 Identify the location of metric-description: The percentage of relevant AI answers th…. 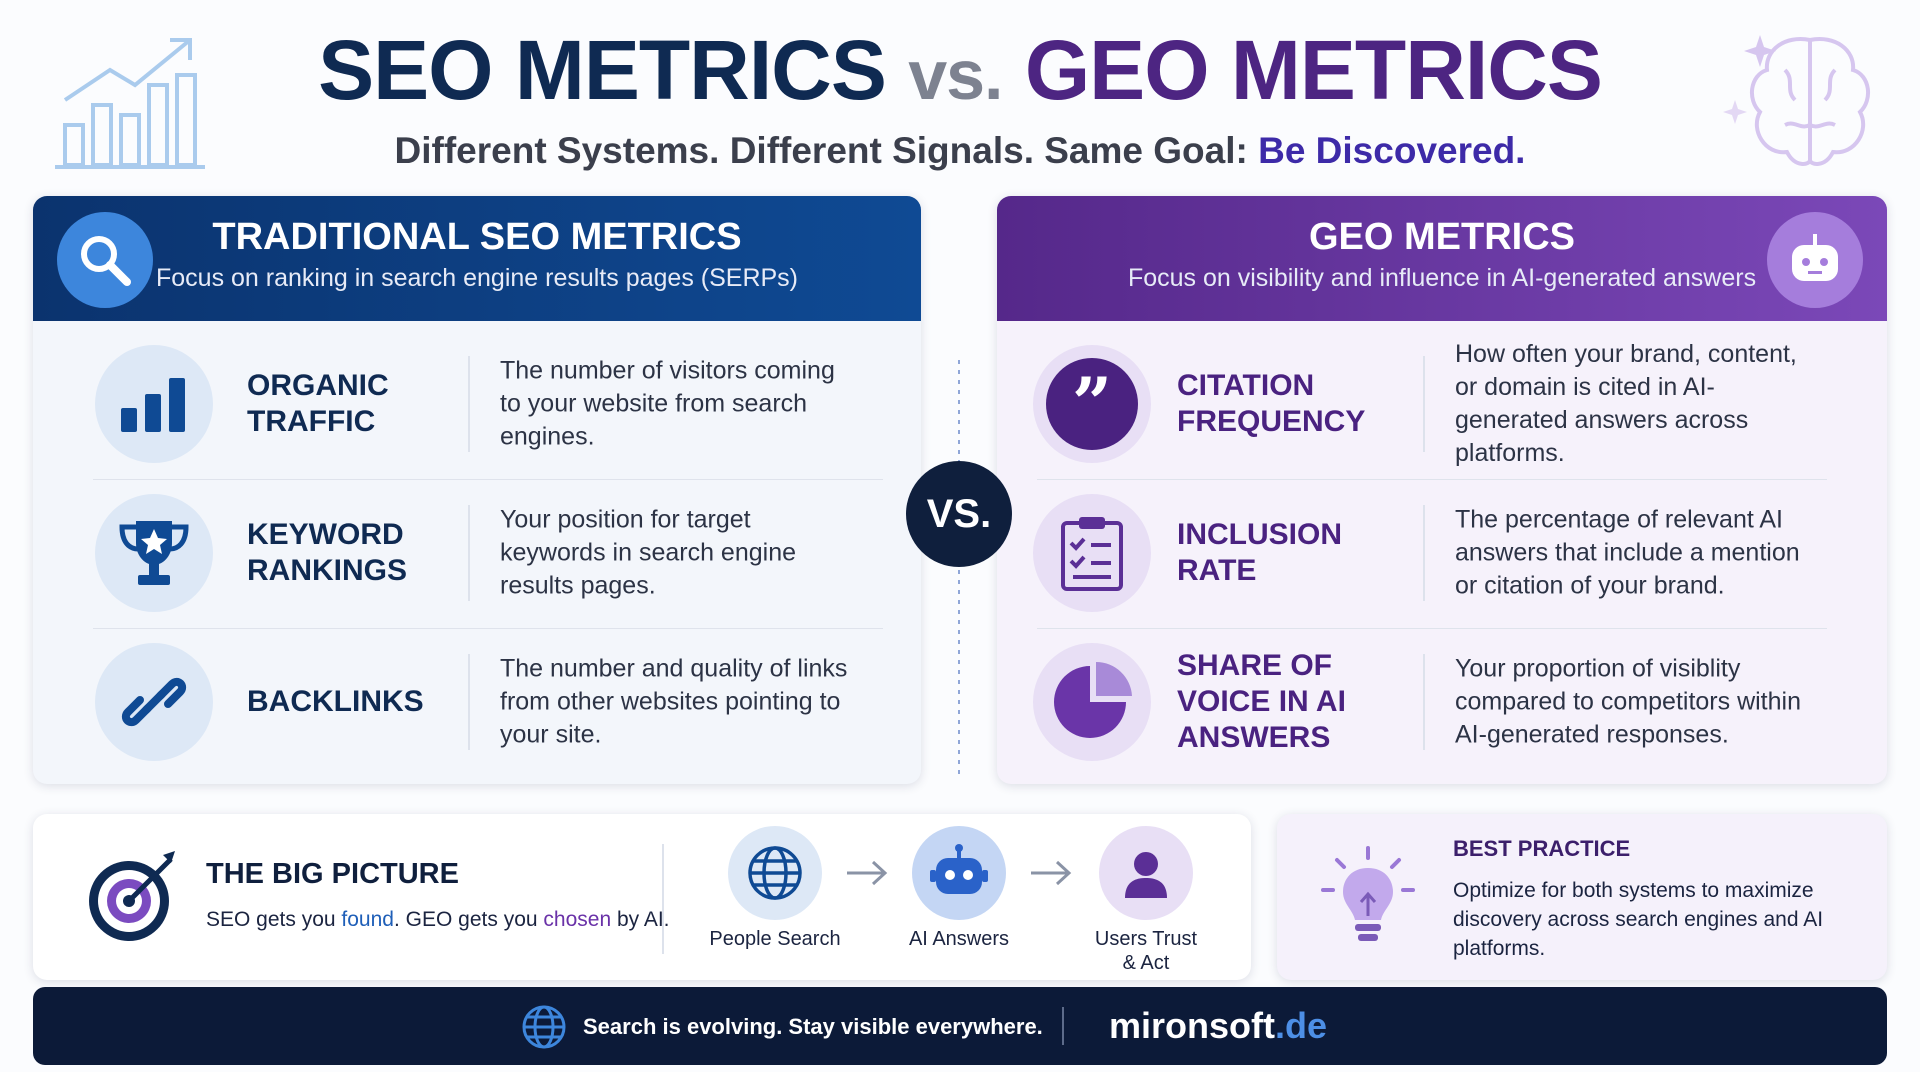
(1627, 552).